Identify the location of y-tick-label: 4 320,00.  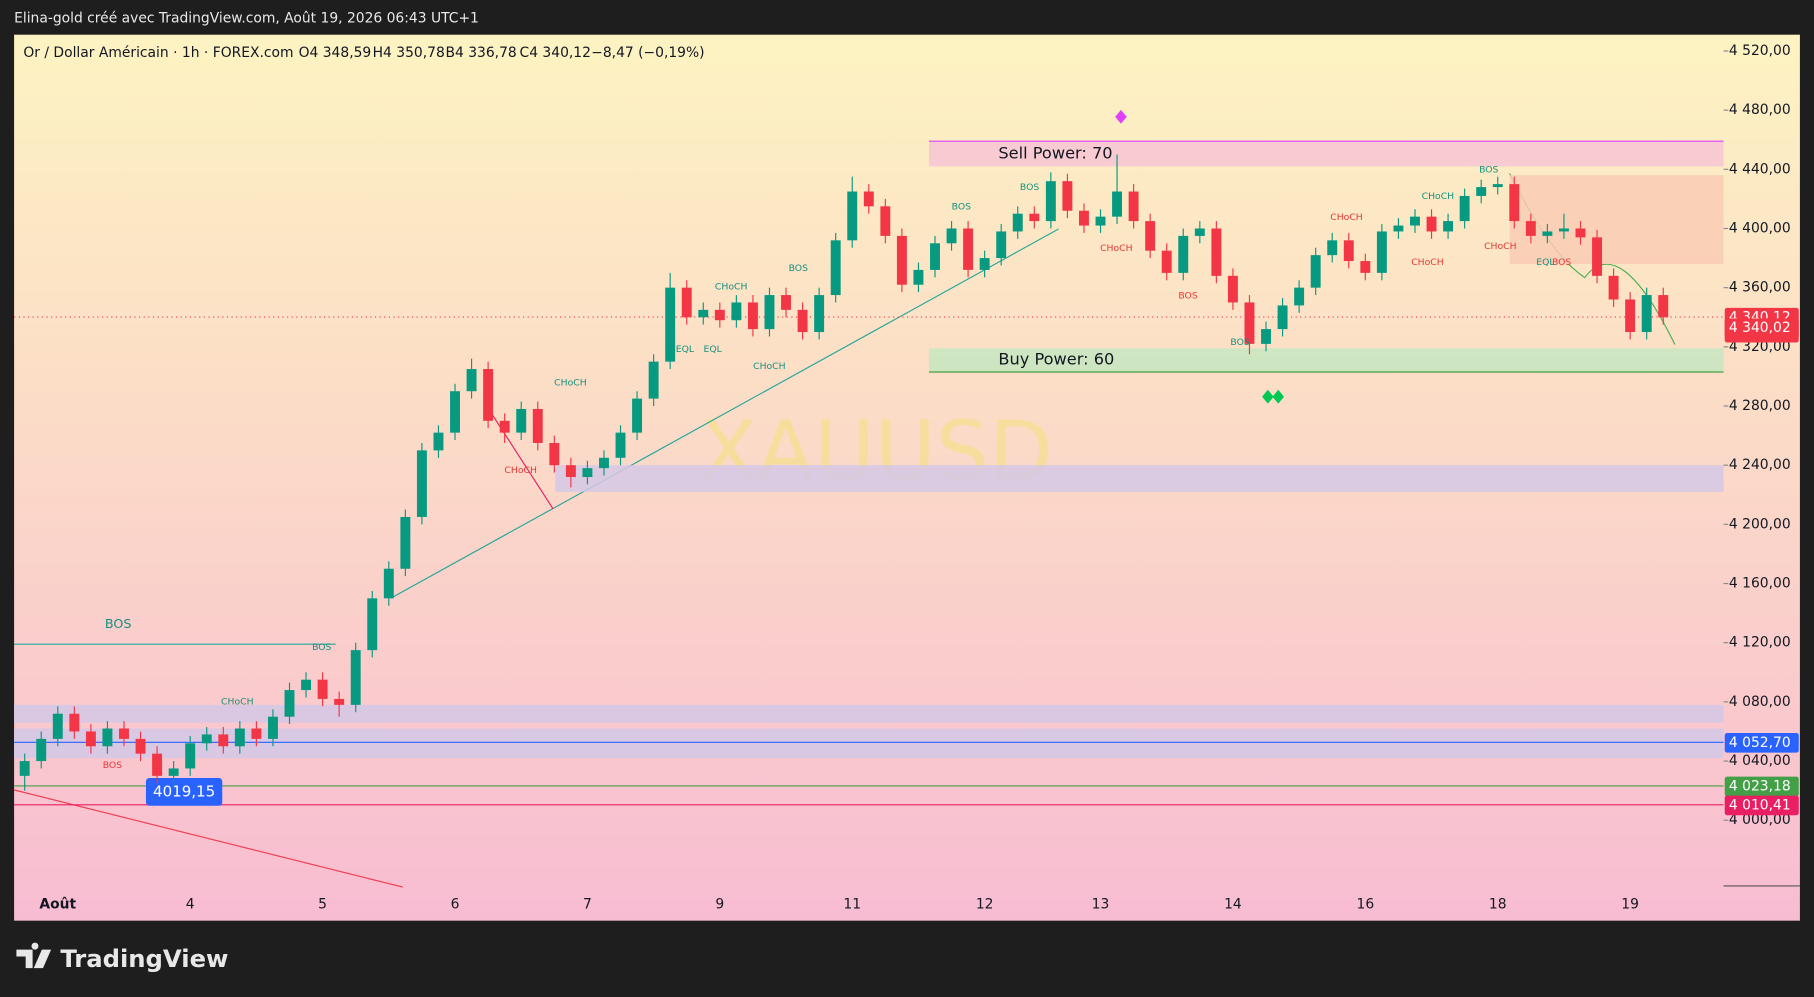
(1760, 347).